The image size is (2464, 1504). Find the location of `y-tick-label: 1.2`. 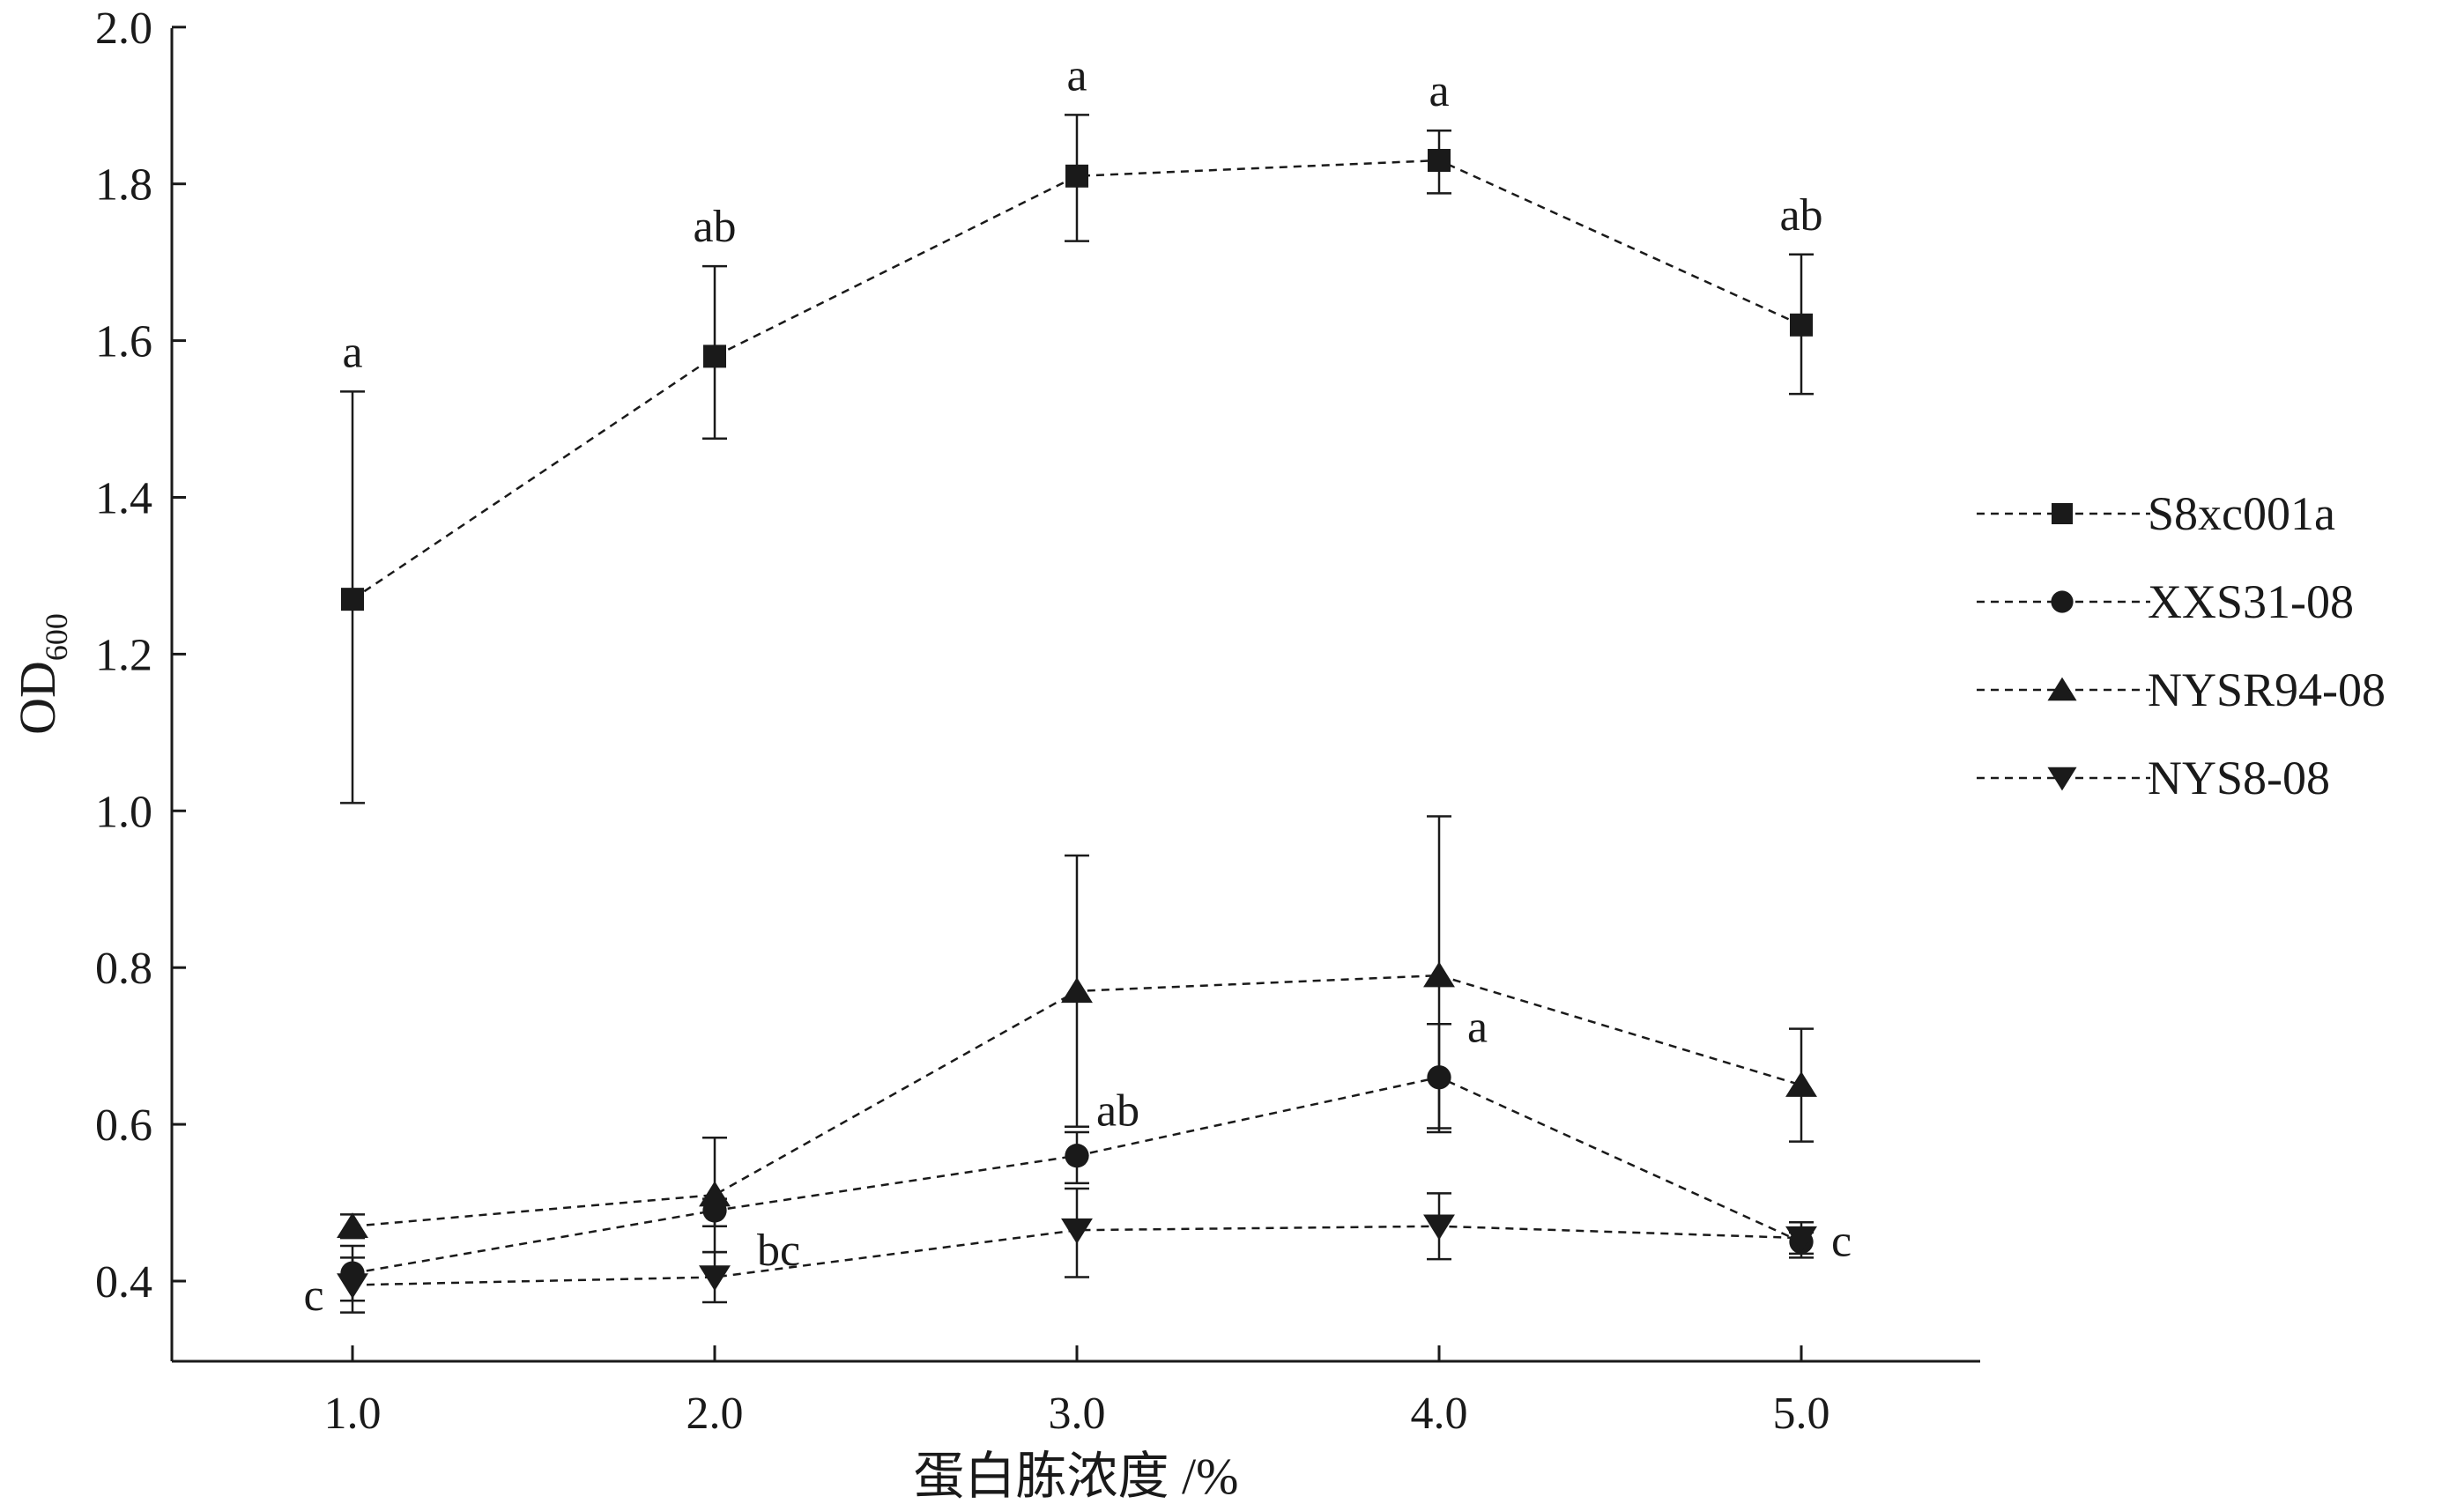

y-tick-label: 1.2 is located at coordinates (124, 655).